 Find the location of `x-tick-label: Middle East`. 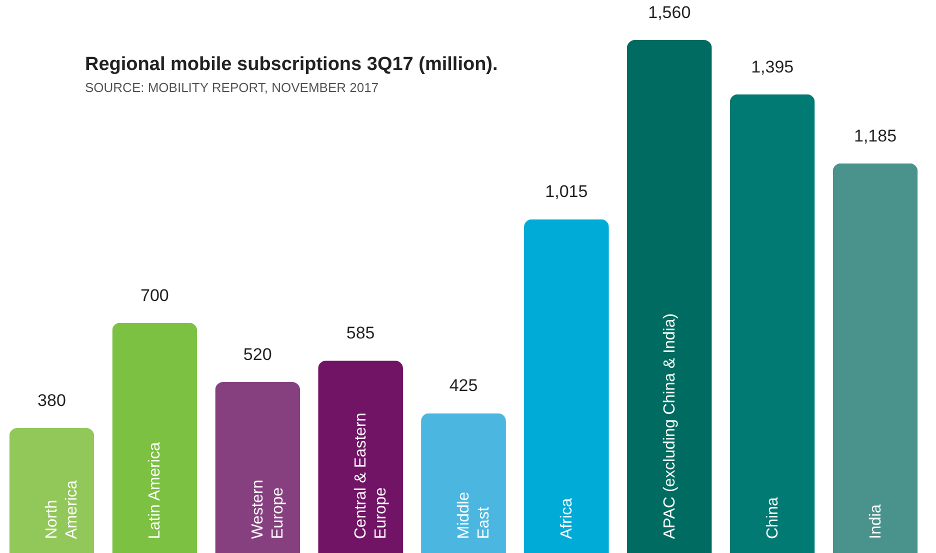

x-tick-label: Middle East is located at coordinates (474, 515).